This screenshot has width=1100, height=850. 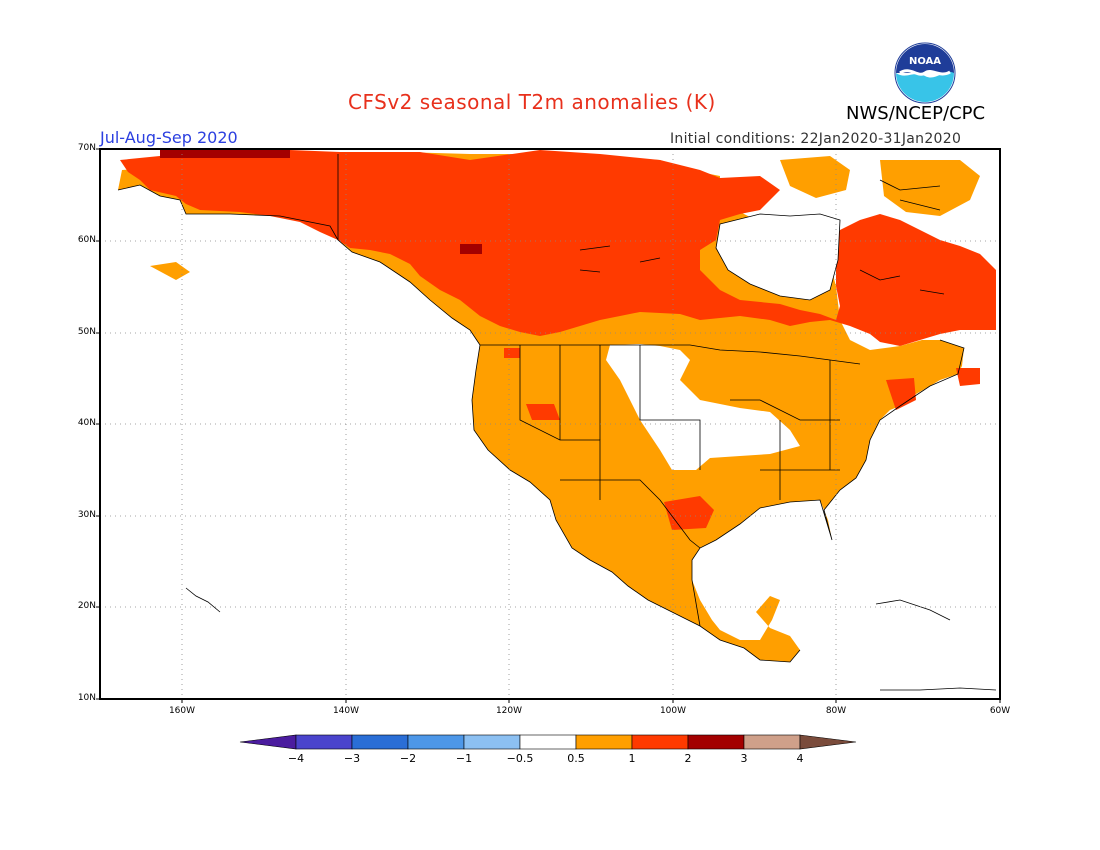 What do you see at coordinates (86, 240) in the screenshot?
I see `lat-tick-60n: 60N` at bounding box center [86, 240].